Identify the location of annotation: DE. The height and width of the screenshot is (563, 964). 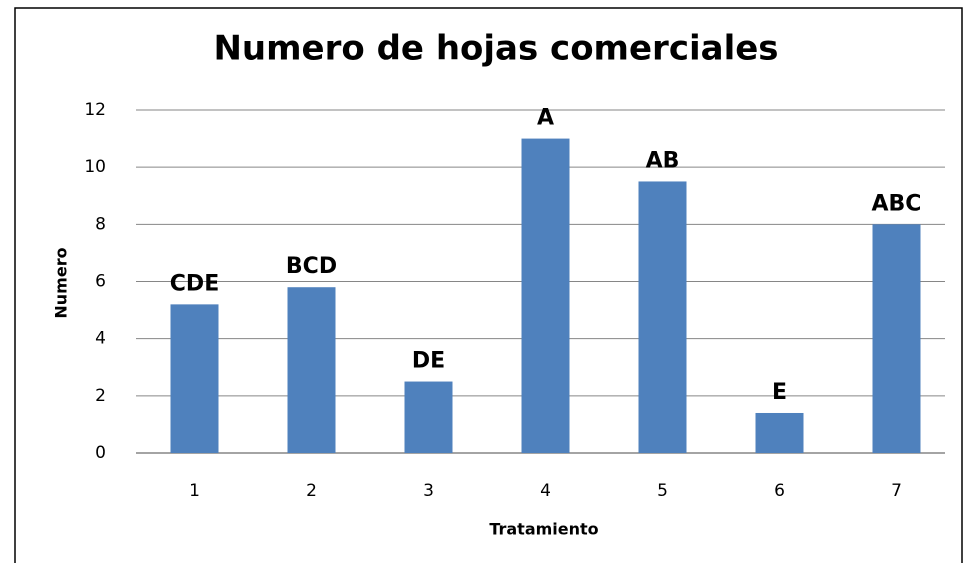
(428, 361).